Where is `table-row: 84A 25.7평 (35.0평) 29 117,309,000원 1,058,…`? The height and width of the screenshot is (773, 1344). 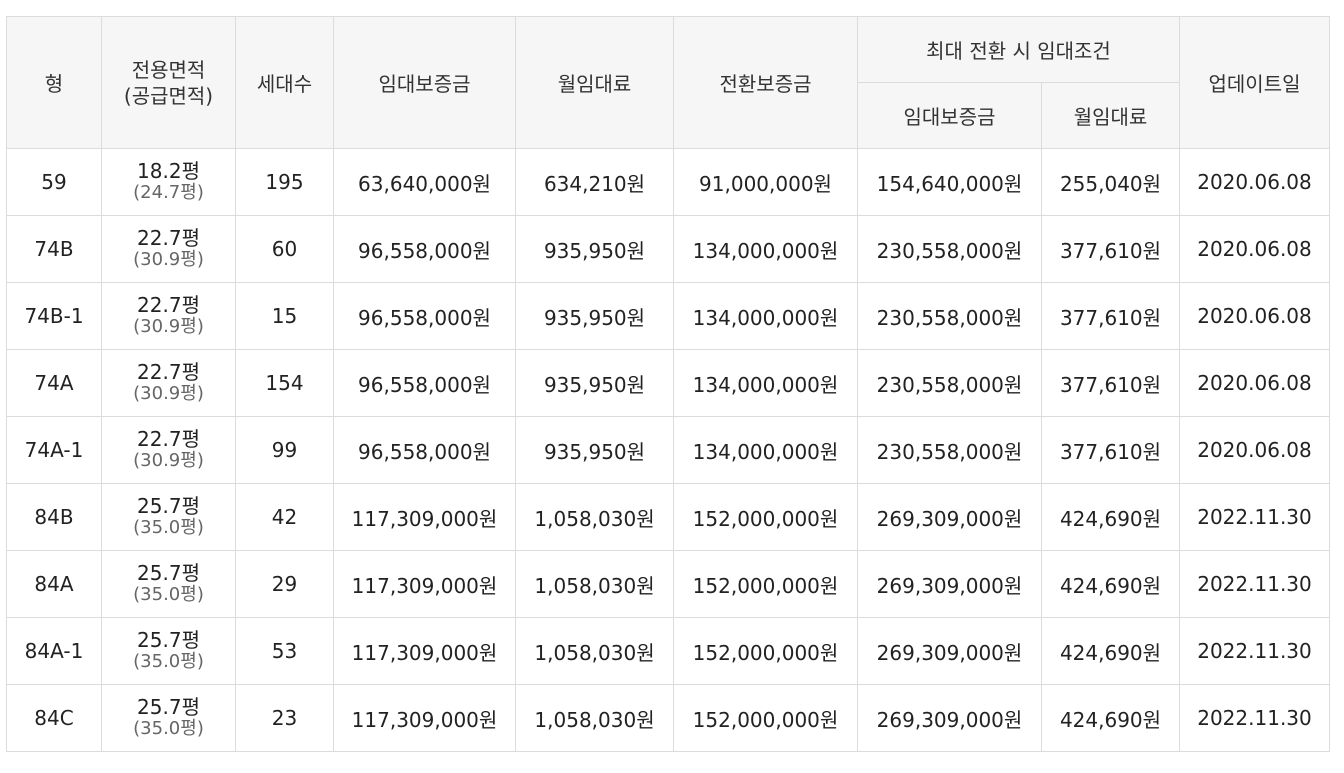
table-row: 84A 25.7평 (35.0평) 29 117,309,000원 1,058,… is located at coordinates (668, 584).